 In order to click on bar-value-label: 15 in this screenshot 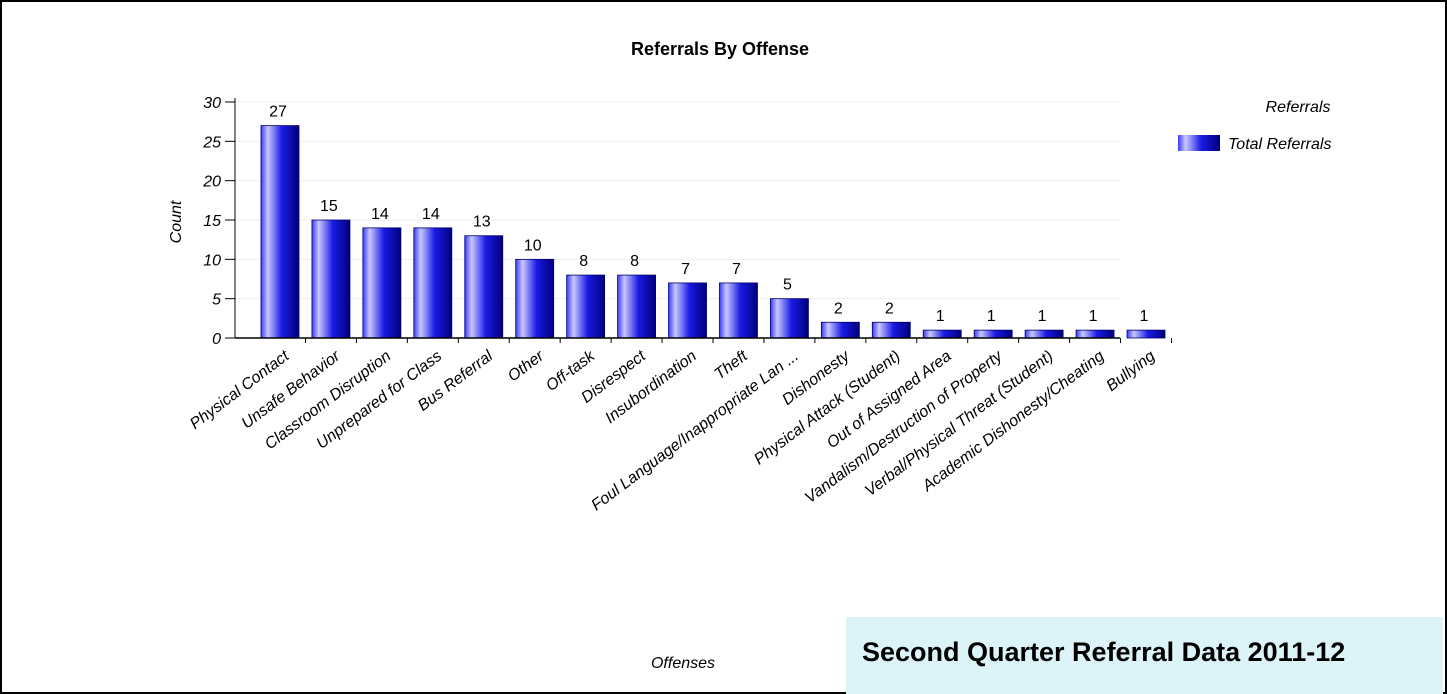, I will do `click(329, 206)`.